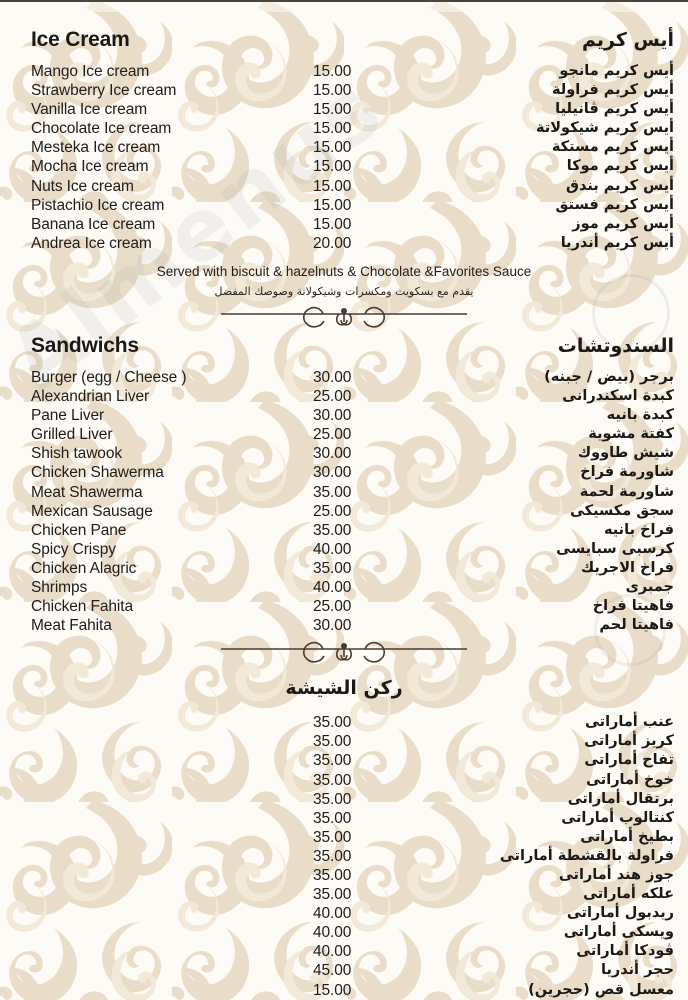 The image size is (688, 1000). I want to click on menu-item-name-ar: كفتة مشوية, so click(631, 434).